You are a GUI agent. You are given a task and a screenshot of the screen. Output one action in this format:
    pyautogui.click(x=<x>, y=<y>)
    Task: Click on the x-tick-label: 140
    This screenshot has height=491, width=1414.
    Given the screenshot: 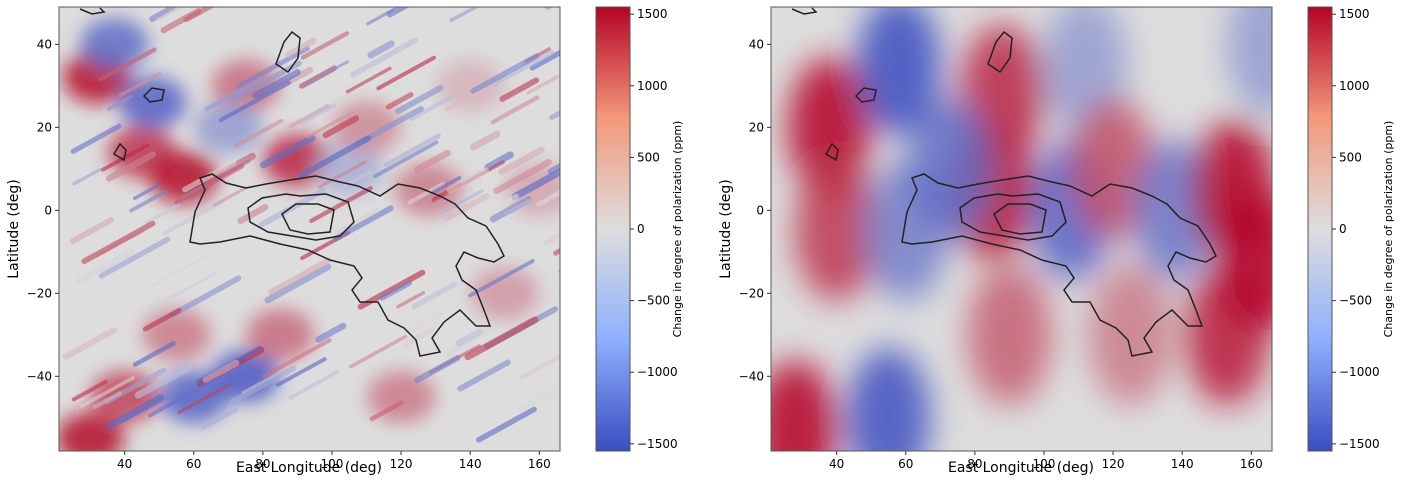 What is the action you would take?
    pyautogui.click(x=1182, y=464)
    